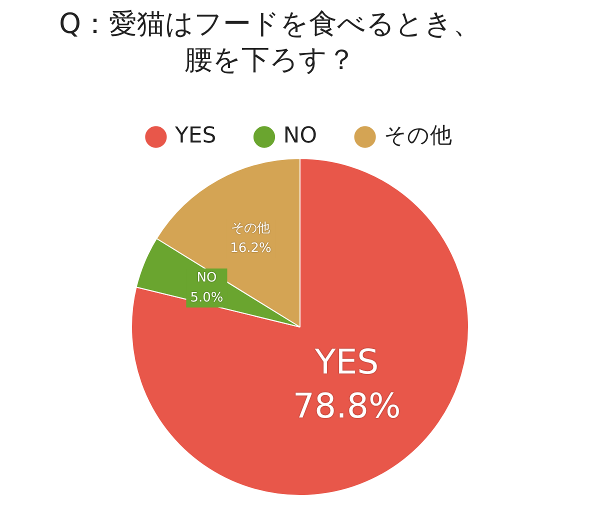  I want to click on data-label: 78.8%, so click(346, 406).